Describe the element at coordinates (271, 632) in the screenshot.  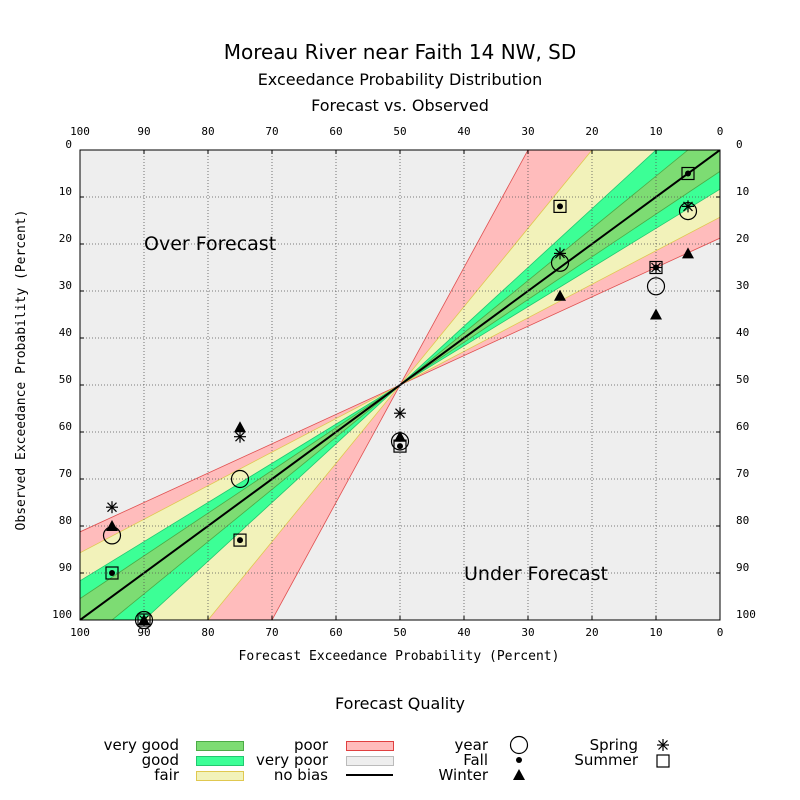
I see `x-tick-label-bottom: 70` at that location.